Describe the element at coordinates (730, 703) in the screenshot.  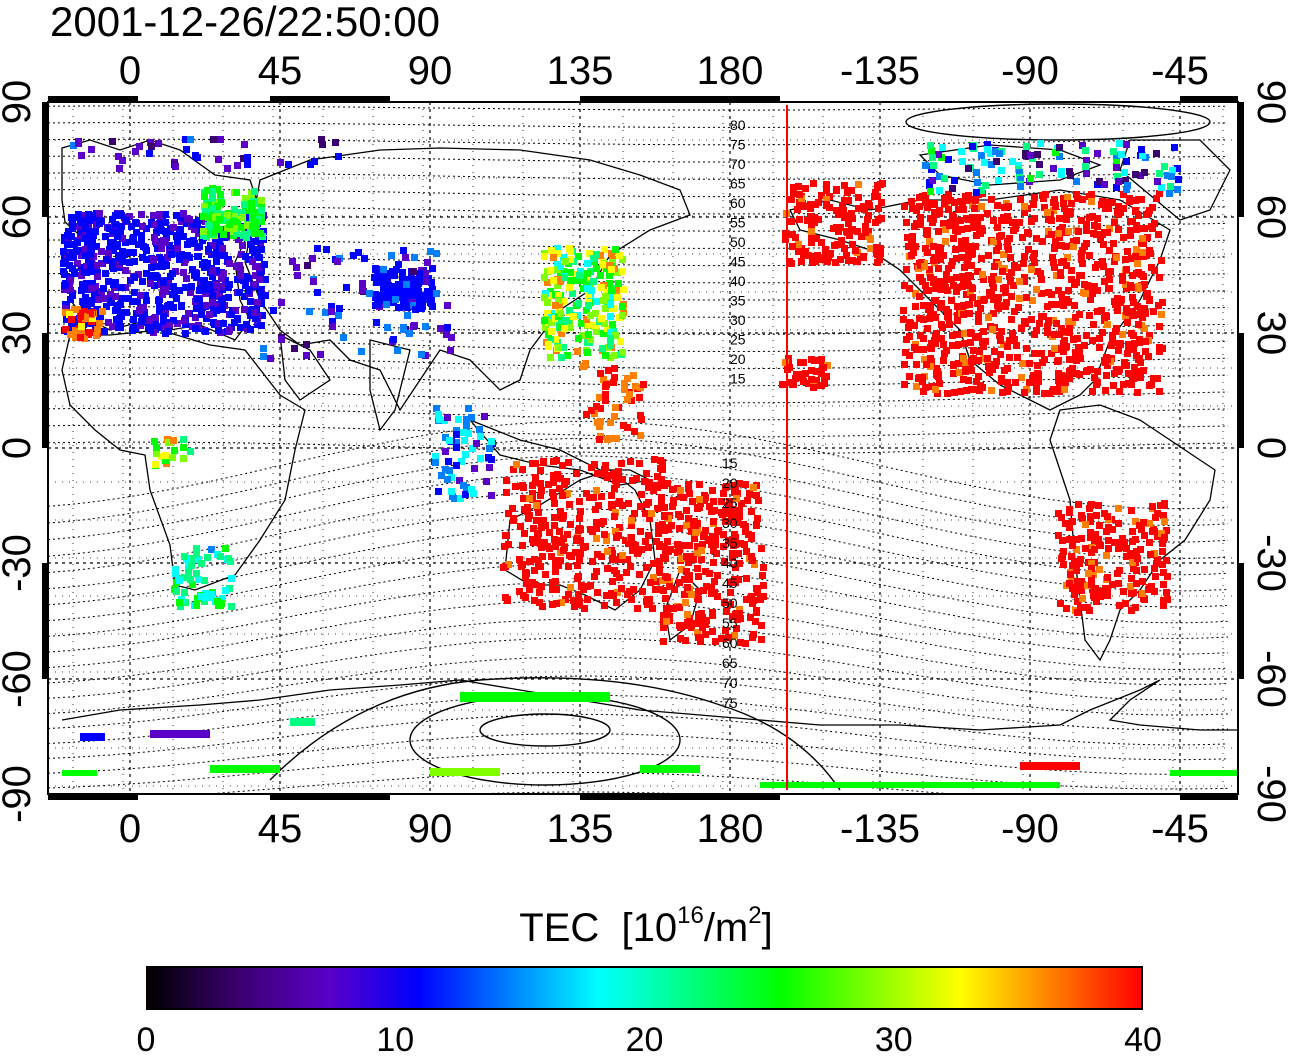
I see `contour-label: 75` at that location.